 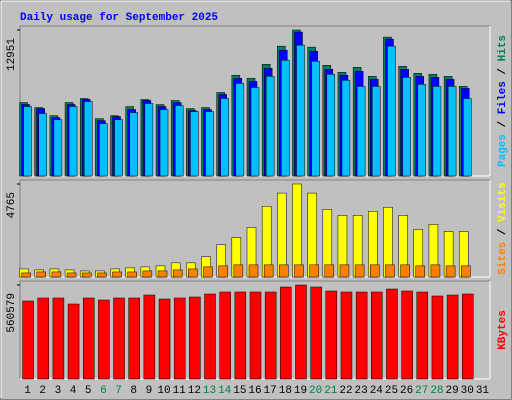 What do you see at coordinates (239, 391) in the screenshot?
I see `x-tick-label: 15` at bounding box center [239, 391].